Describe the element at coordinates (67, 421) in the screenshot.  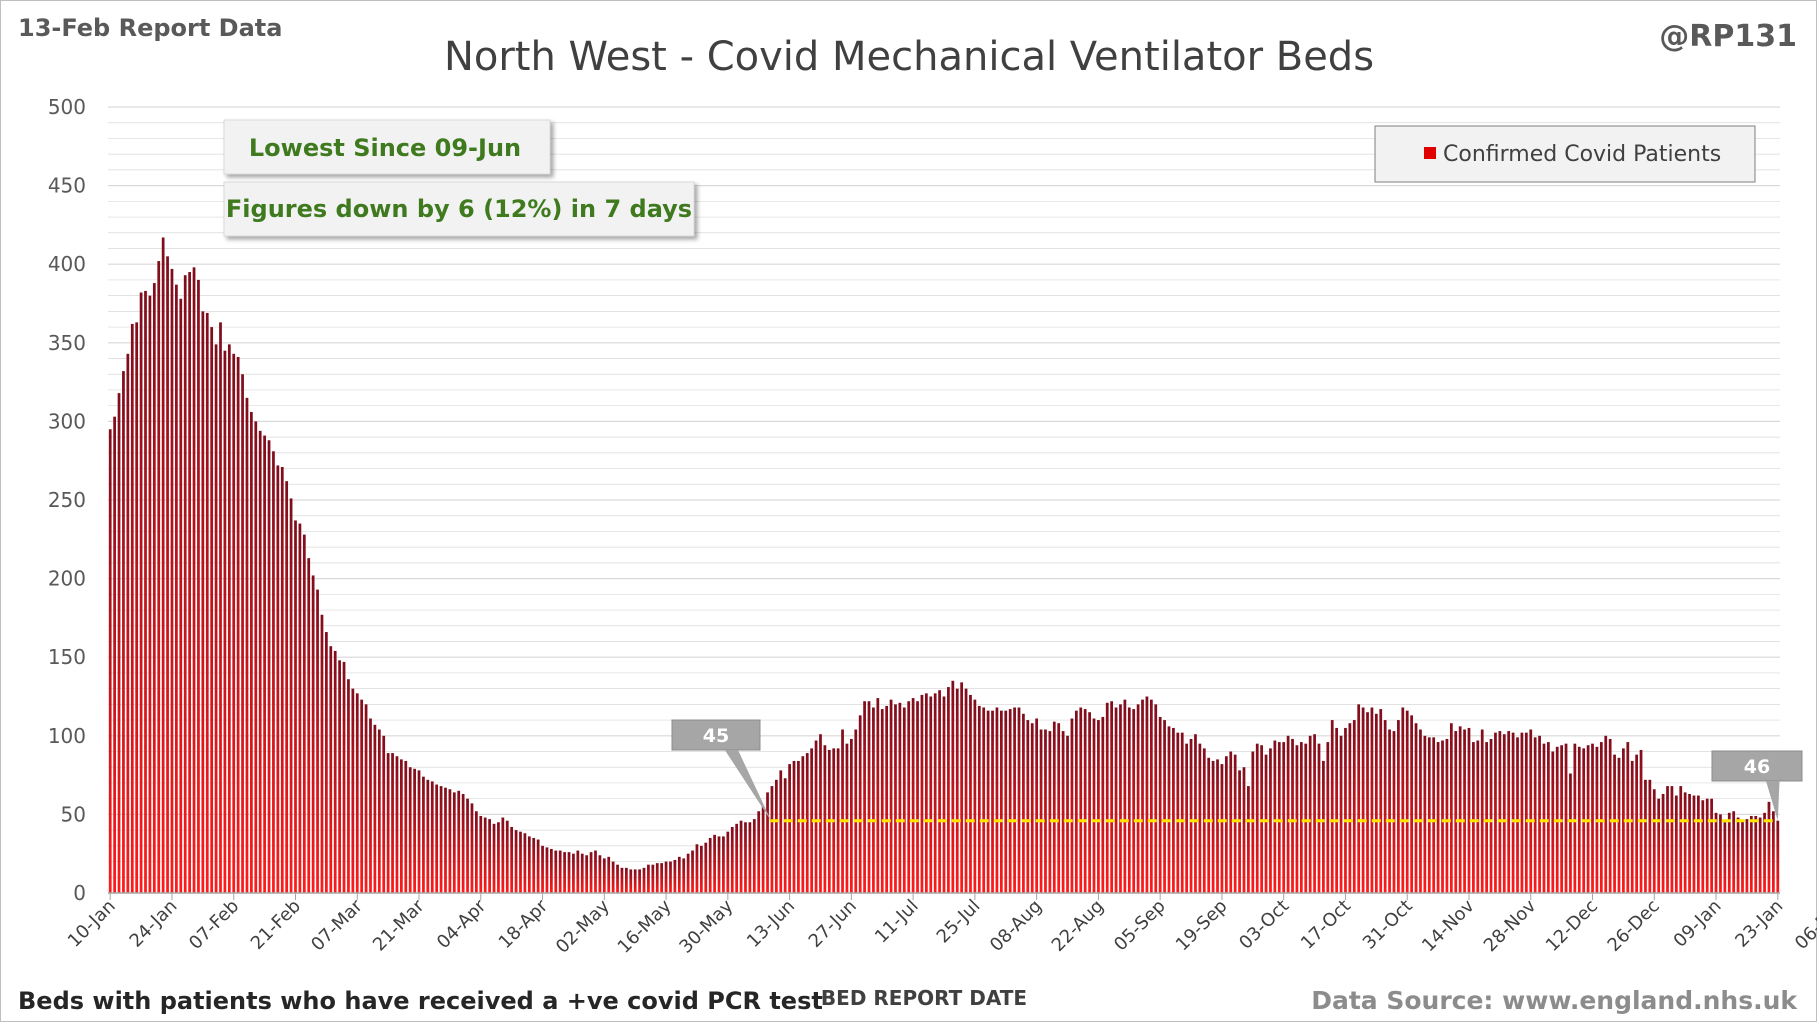
I see `y-tick-label: 300` at that location.